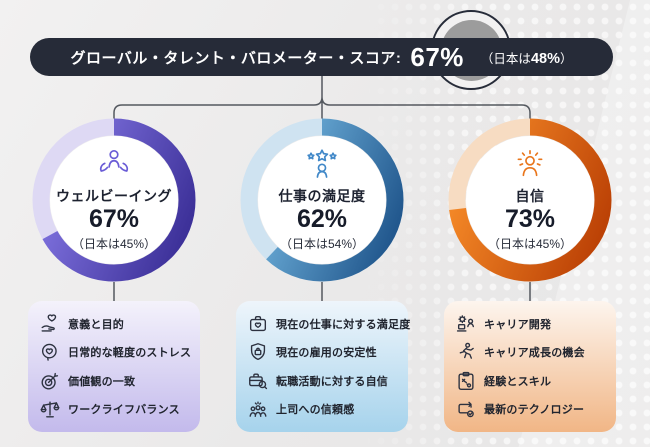 This screenshot has width=650, height=447. I want to click on list-item-label: 現在の仕事に対する満足度, so click(343, 325).